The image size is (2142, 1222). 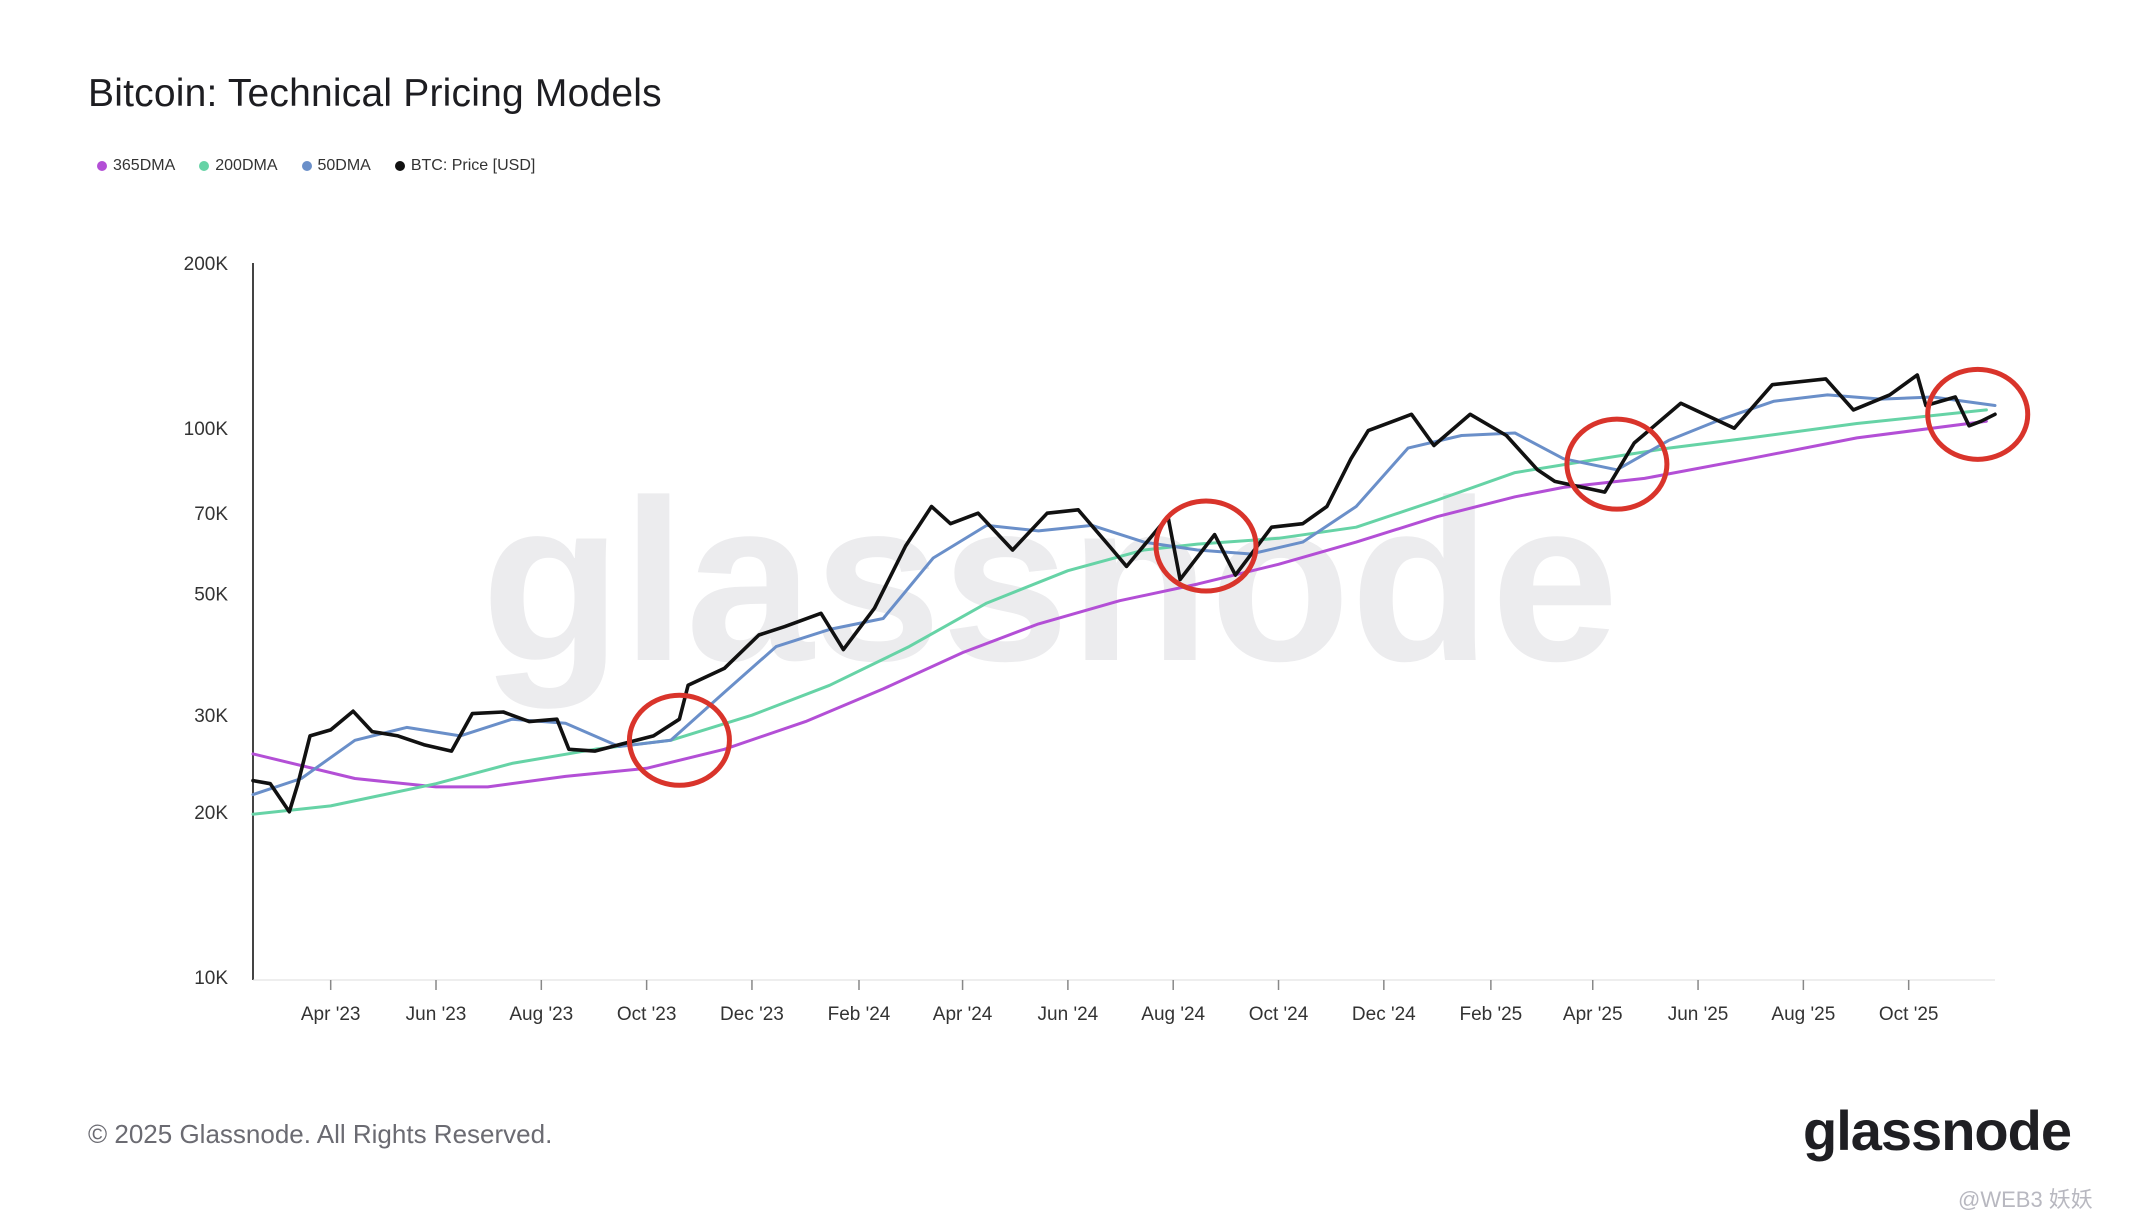 I want to click on y-tick-label: 10K, so click(x=211, y=978).